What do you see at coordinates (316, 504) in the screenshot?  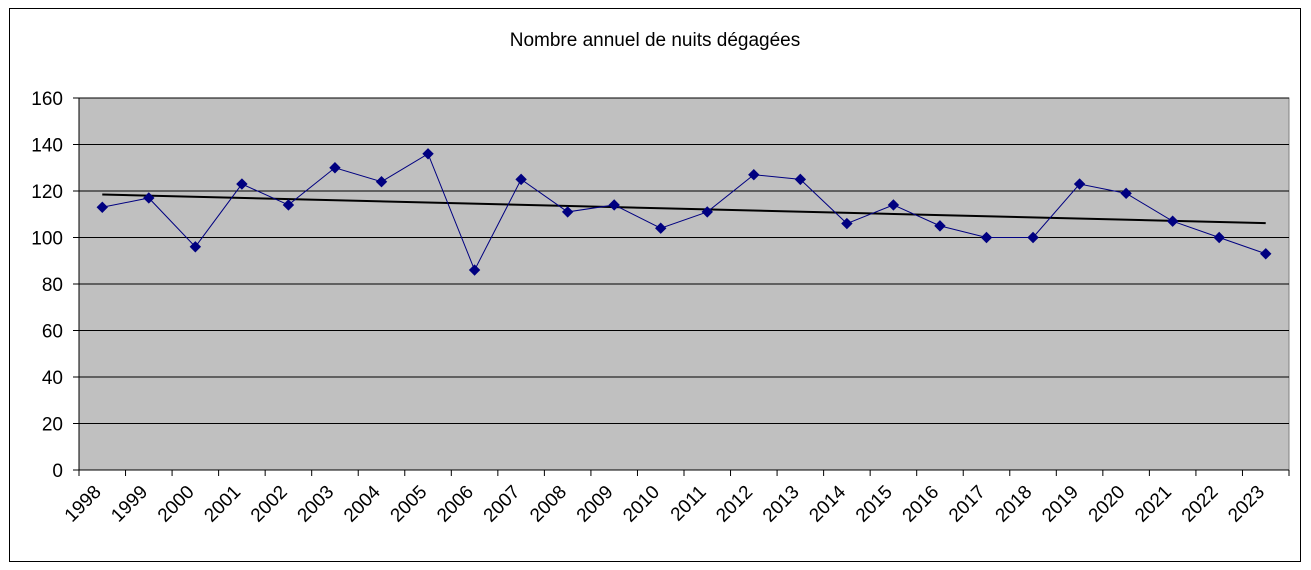 I see `x-tick-label: 2003` at bounding box center [316, 504].